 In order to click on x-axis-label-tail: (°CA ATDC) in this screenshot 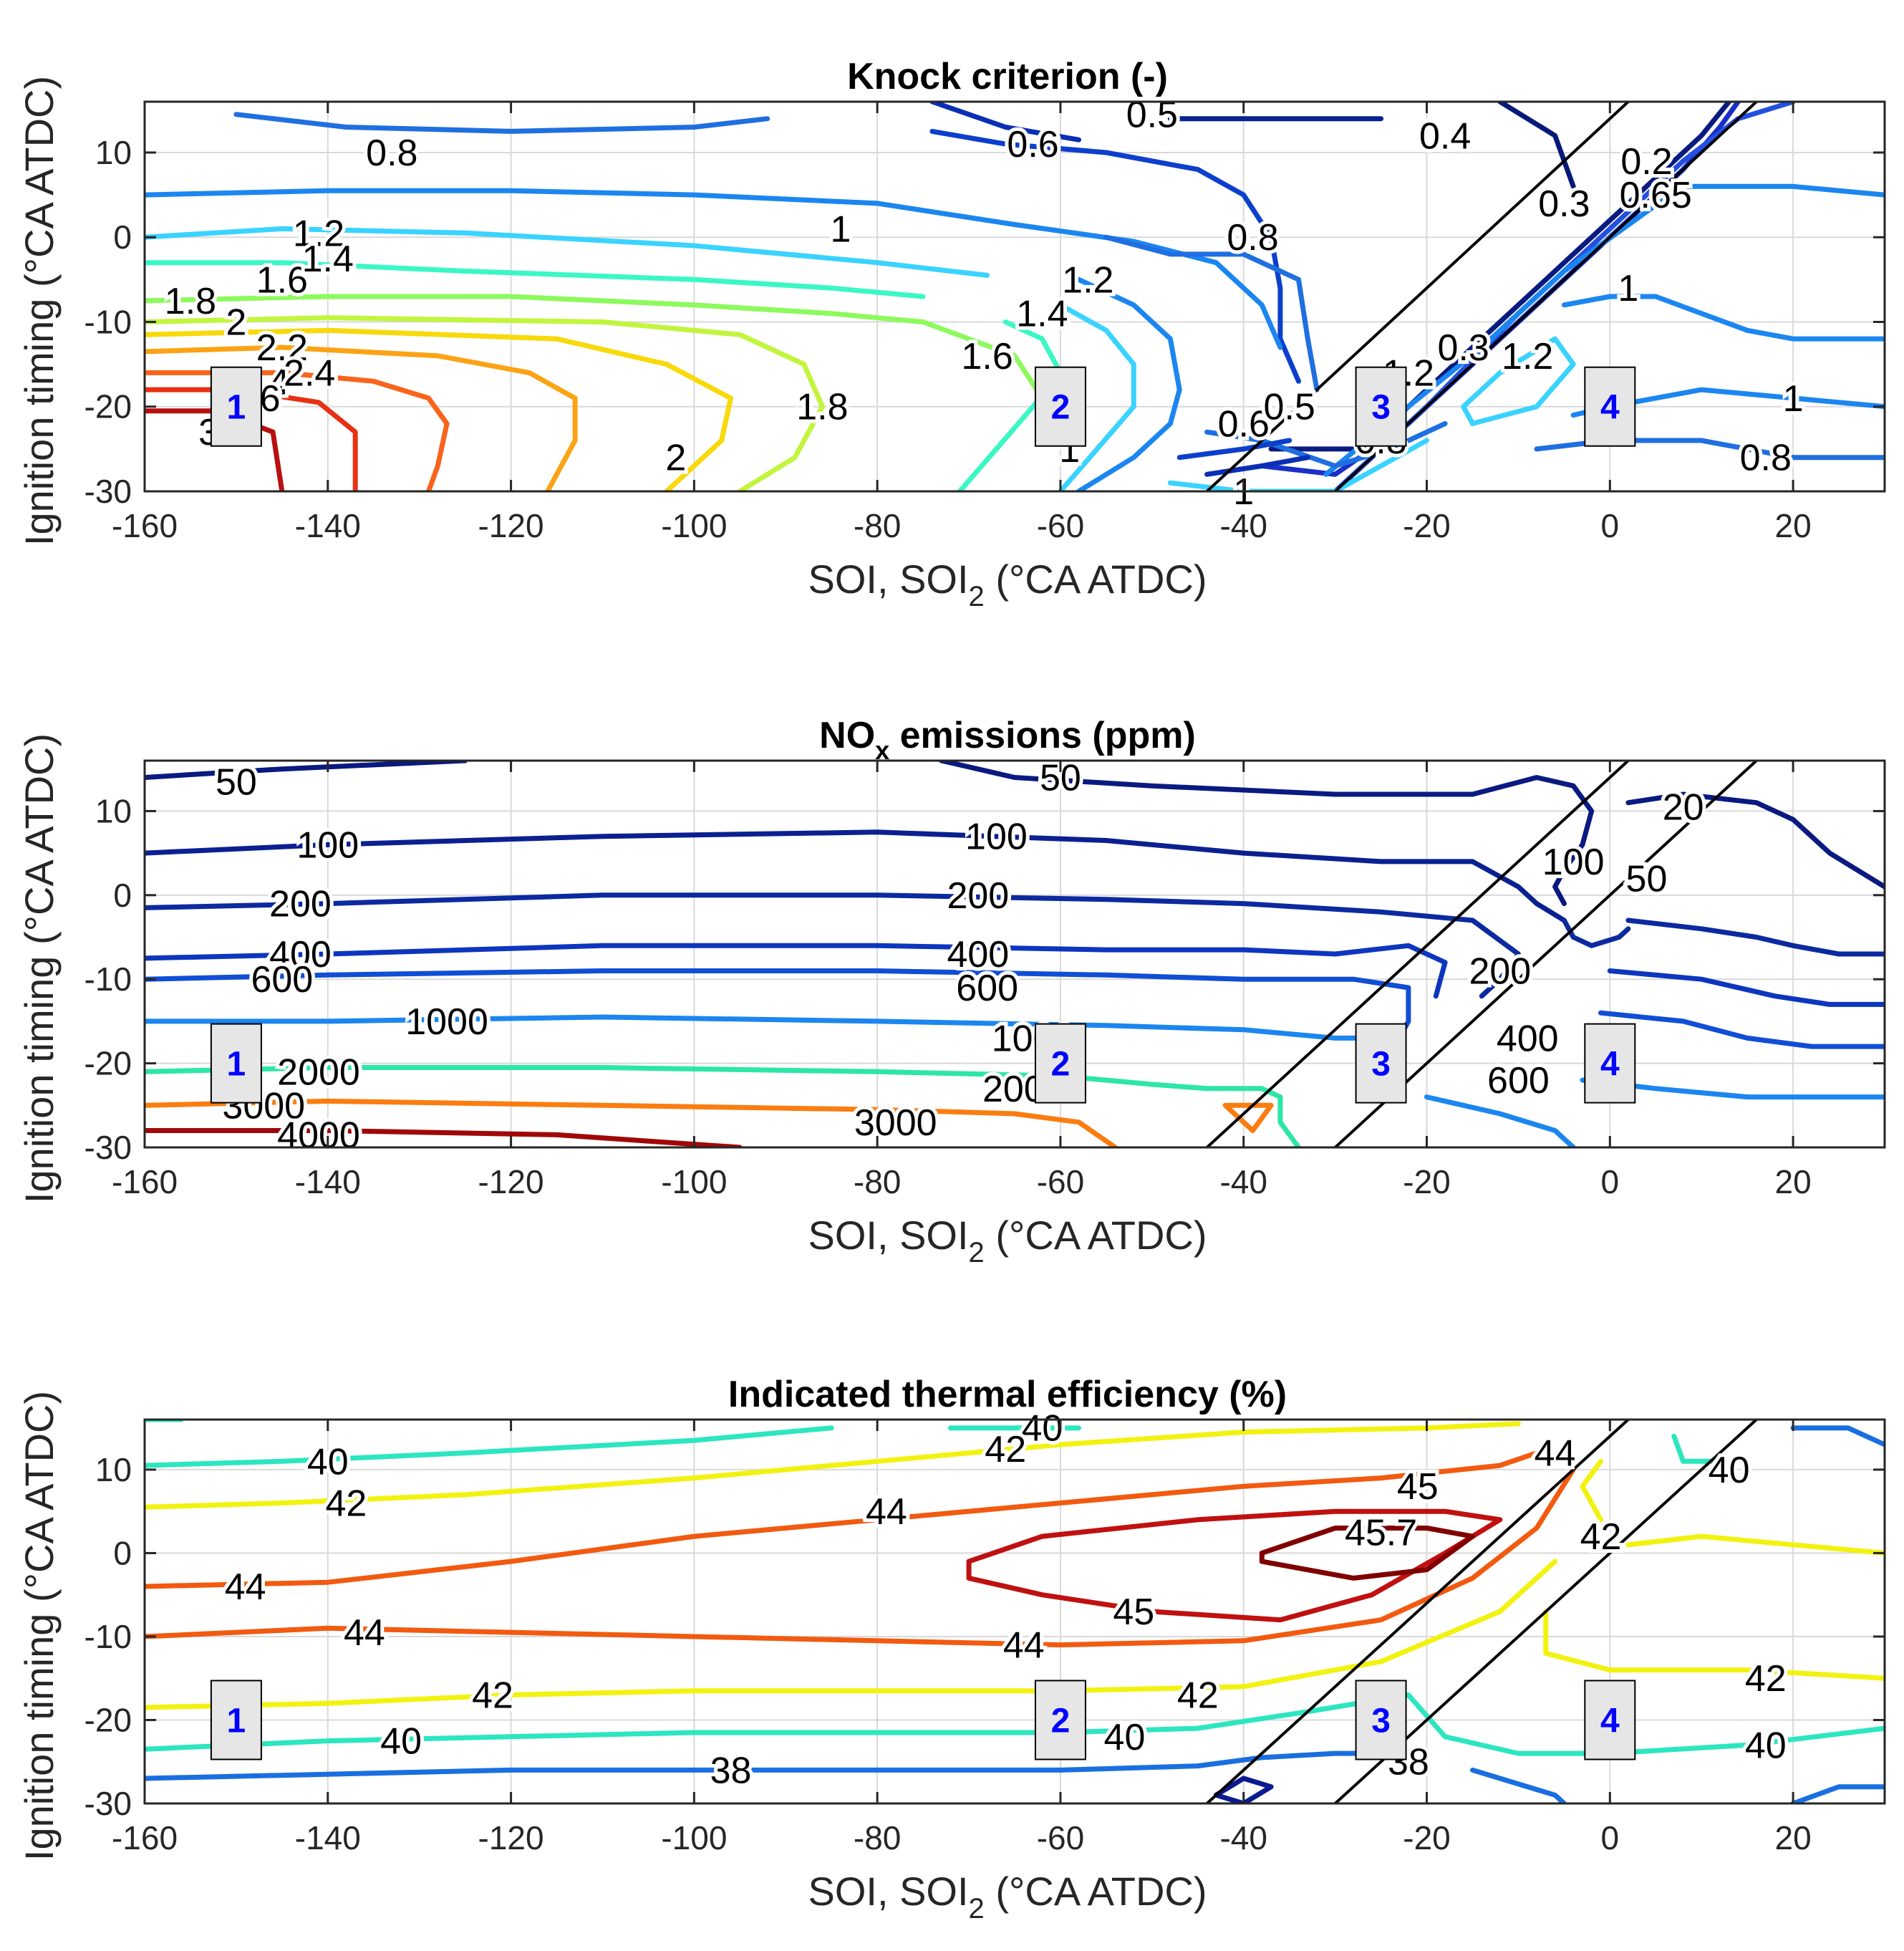, I will do `click(1096, 1235)`.